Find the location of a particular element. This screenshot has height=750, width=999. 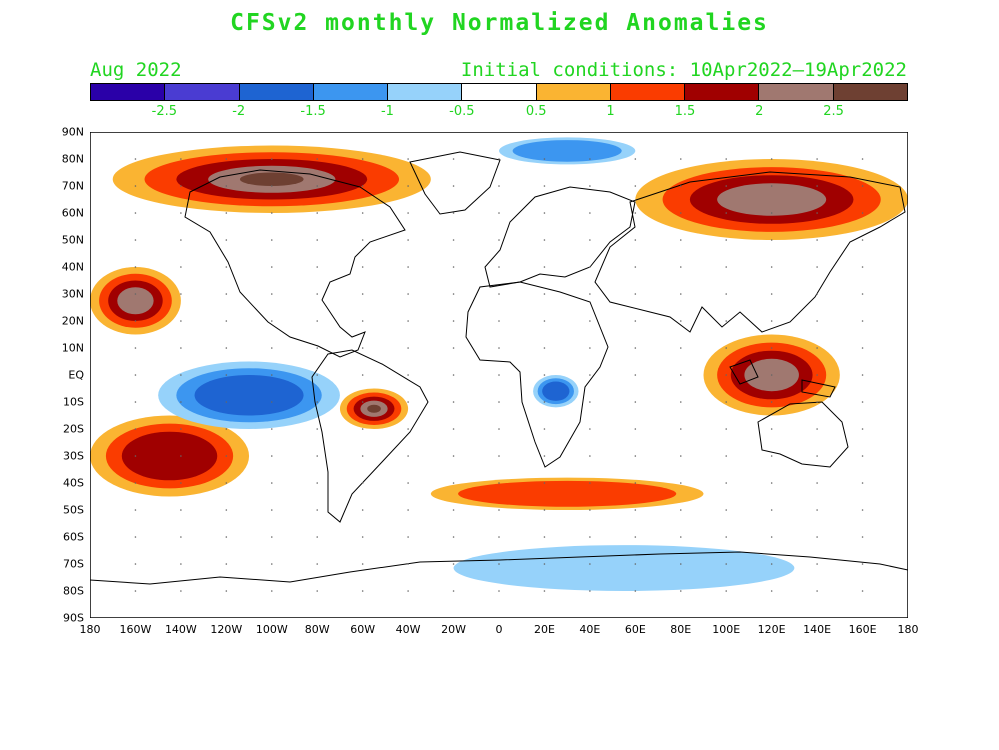

lon-tick-label: 160E is located at coordinates (862, 629).